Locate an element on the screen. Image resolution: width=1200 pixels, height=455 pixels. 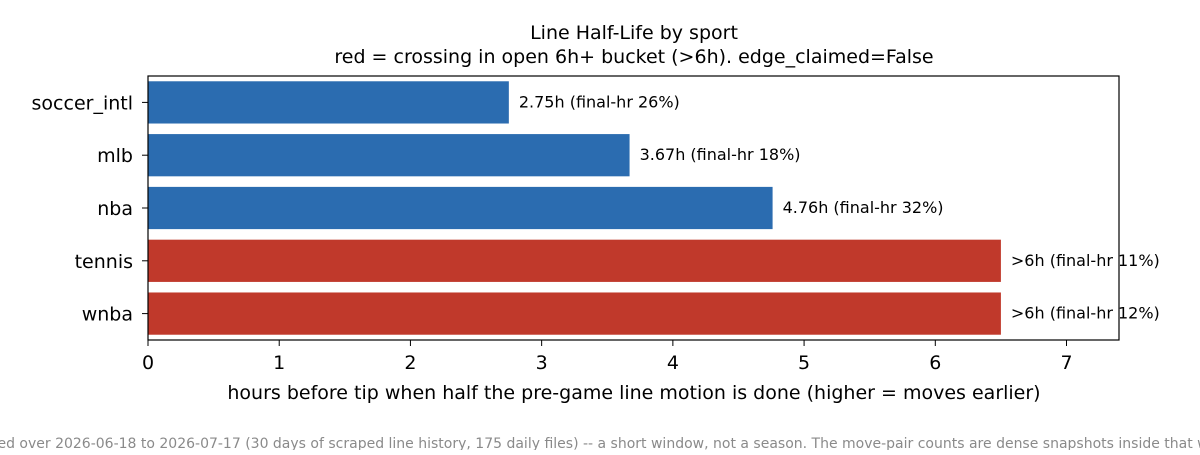
bar-label-tennis: >6h (final-hr 11%) is located at coordinates (1085, 260).